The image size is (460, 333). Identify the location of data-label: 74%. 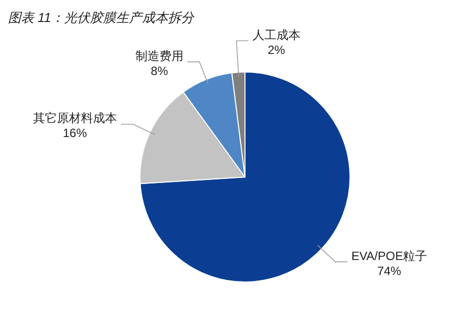
(389, 271).